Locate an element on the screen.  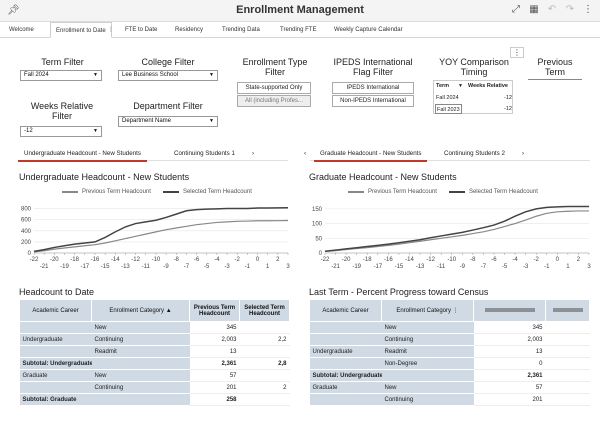
cell-value: 2,003 is located at coordinates (509, 339).